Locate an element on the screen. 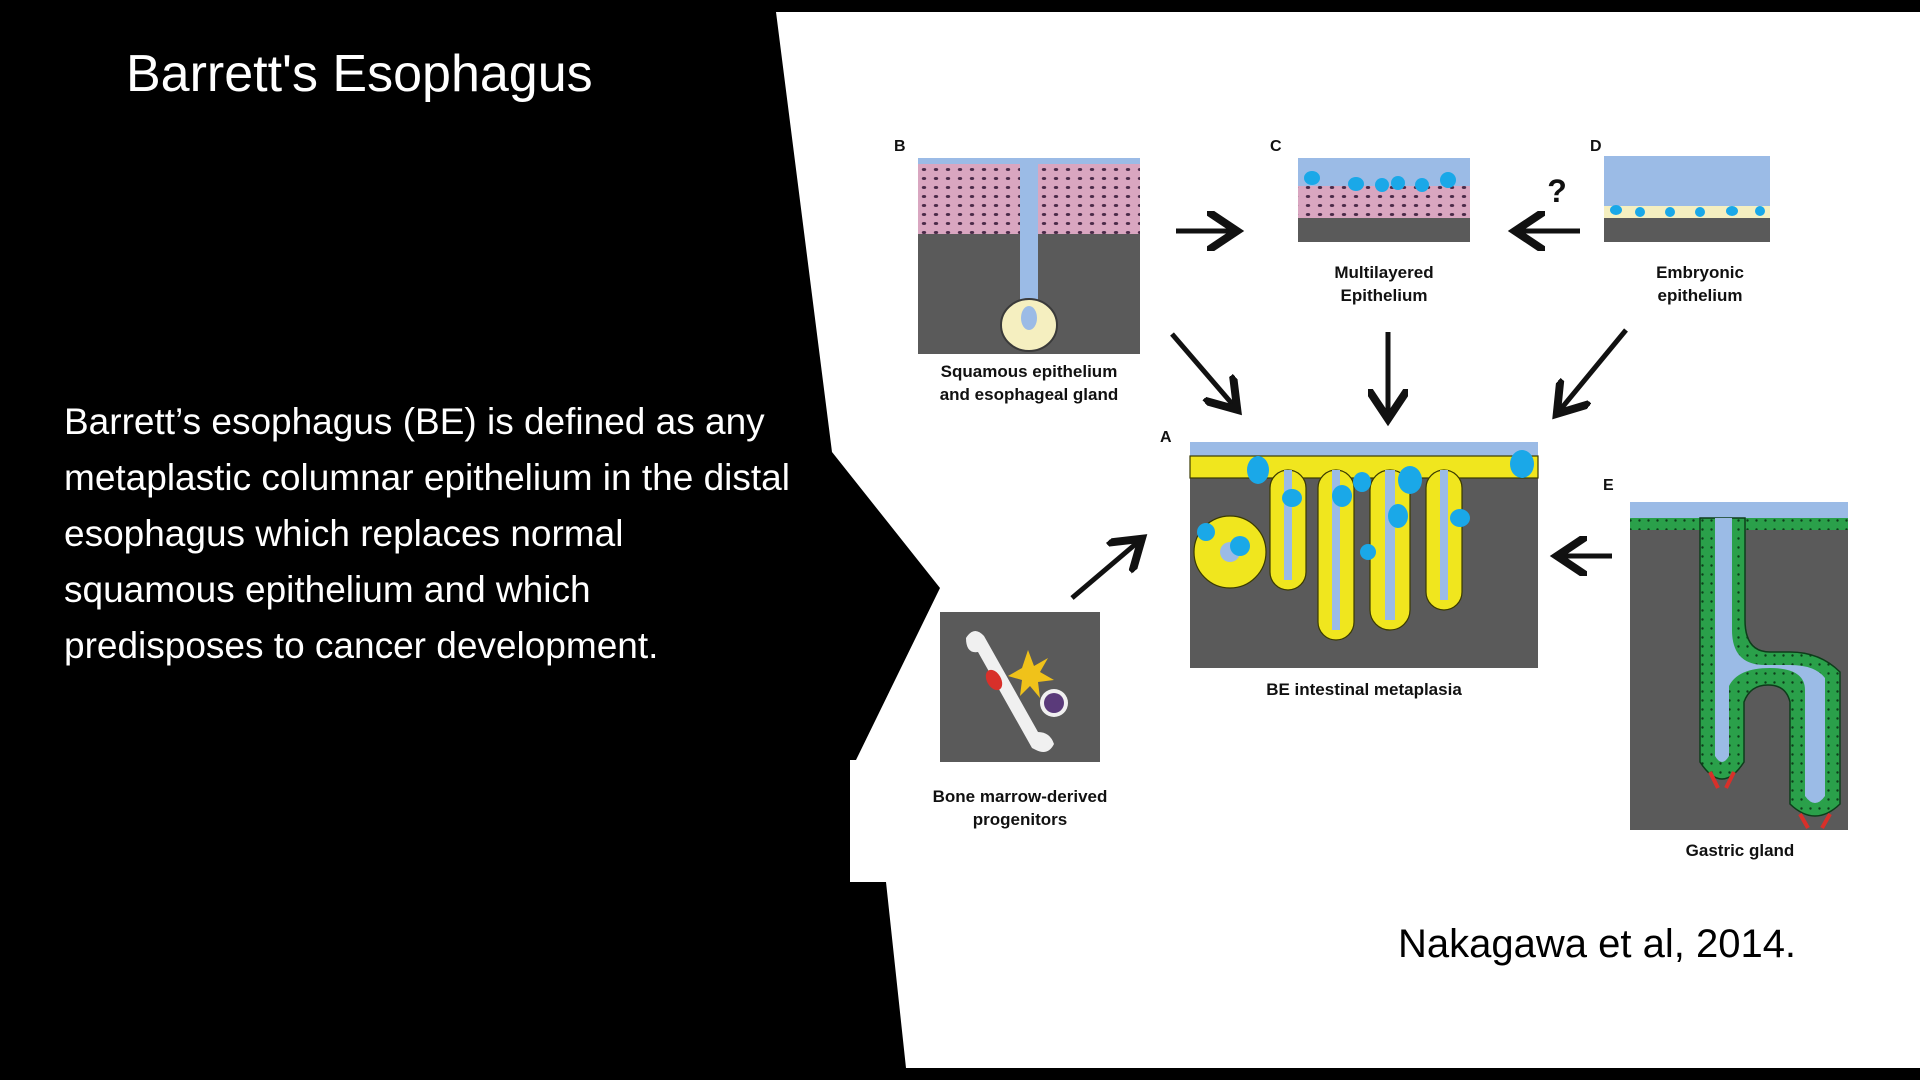 Image resolution: width=1920 pixels, height=1080 pixels. panel-b-caption-1: Squamous epithelium is located at coordinates (1029, 371).